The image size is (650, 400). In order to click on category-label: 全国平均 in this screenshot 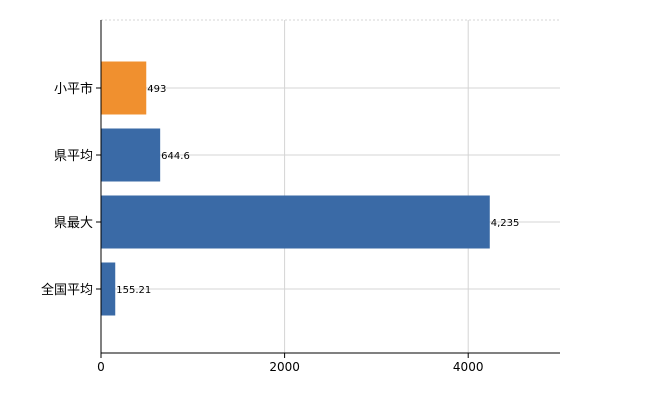, I will do `click(67, 290)`.